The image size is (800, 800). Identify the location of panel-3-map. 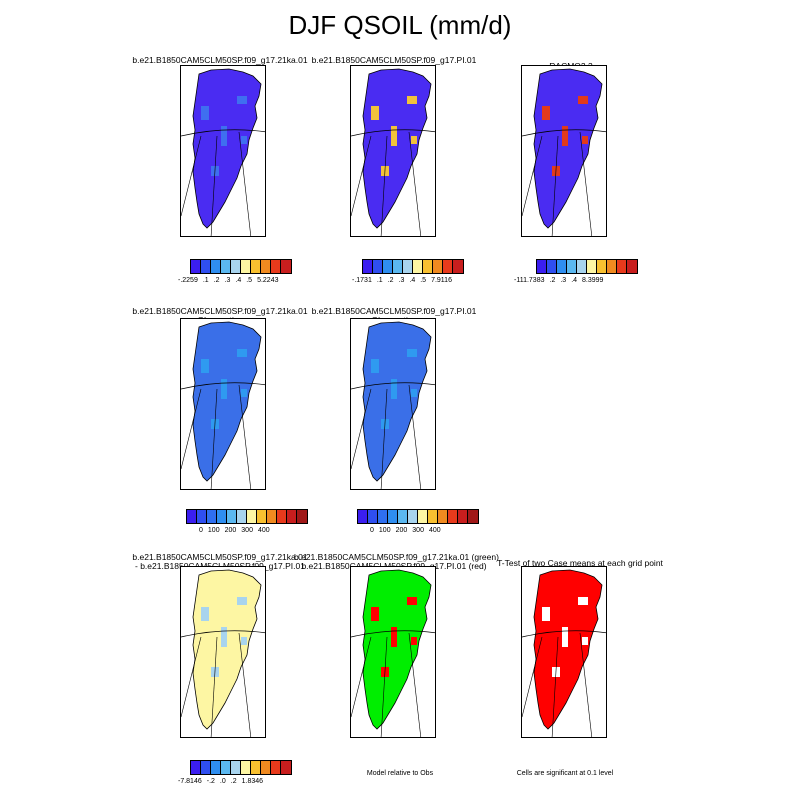
(564, 151).